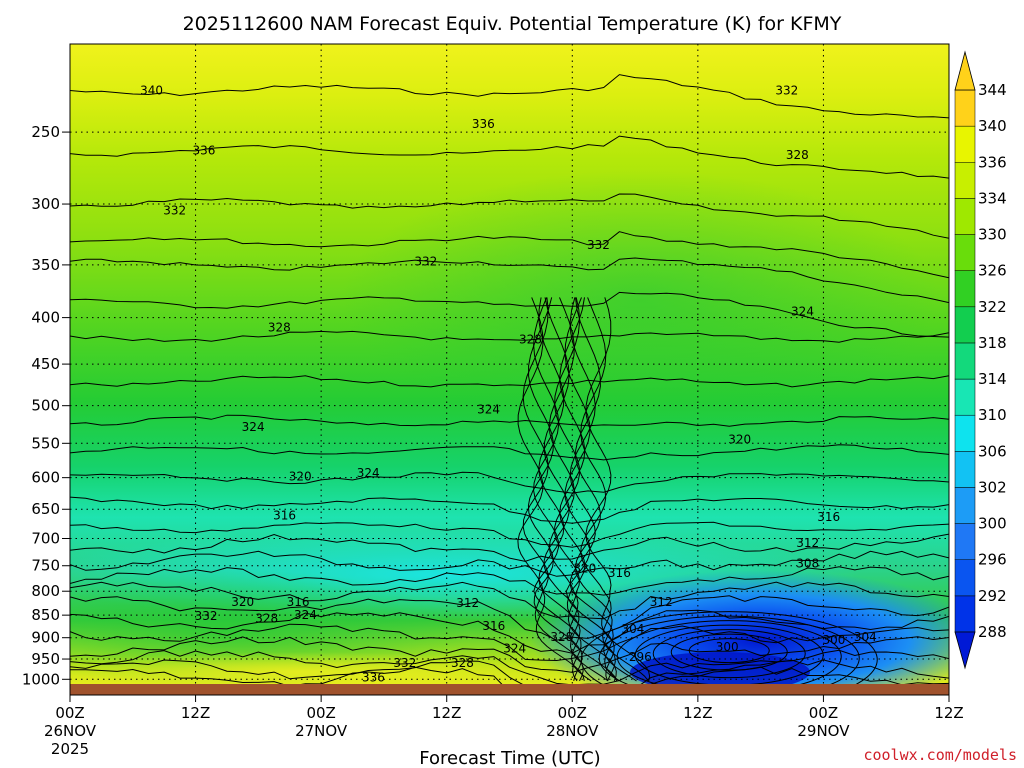 This screenshot has height=768, width=1024. Describe the element at coordinates (992, 632) in the screenshot. I see `colorbar-label: 288` at that location.